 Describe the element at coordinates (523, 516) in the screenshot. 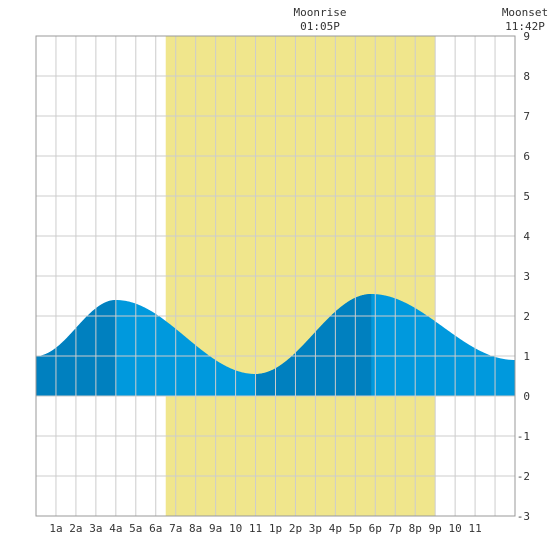

I see `y-tick-label: -3` at that location.